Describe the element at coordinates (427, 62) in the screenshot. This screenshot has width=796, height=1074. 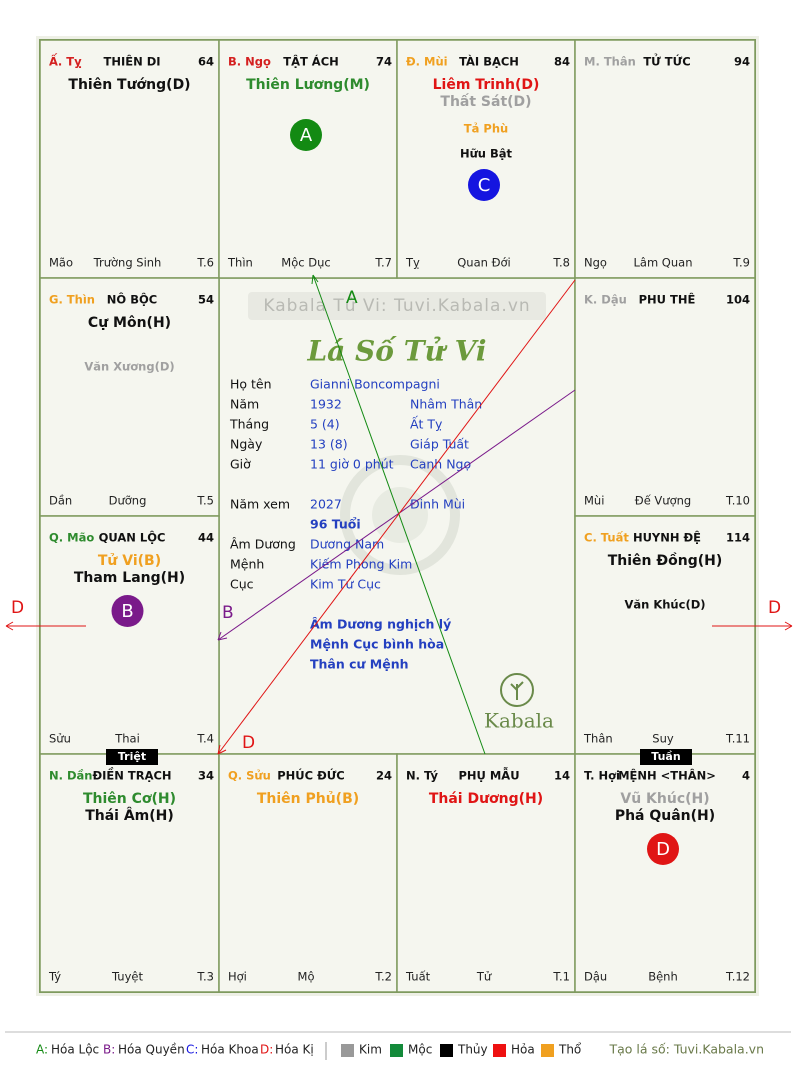
I see `palace-label: Đ. Mùi` at that location.